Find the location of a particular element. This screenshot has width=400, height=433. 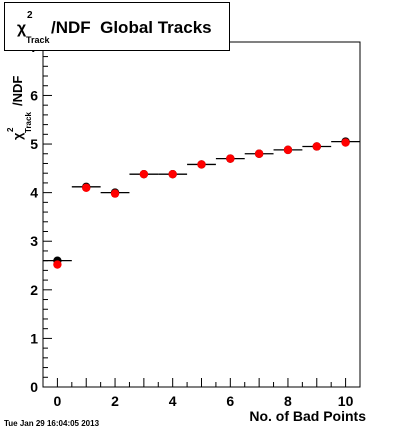

x-axis-label: No. of Bad Points is located at coordinates (307, 416).